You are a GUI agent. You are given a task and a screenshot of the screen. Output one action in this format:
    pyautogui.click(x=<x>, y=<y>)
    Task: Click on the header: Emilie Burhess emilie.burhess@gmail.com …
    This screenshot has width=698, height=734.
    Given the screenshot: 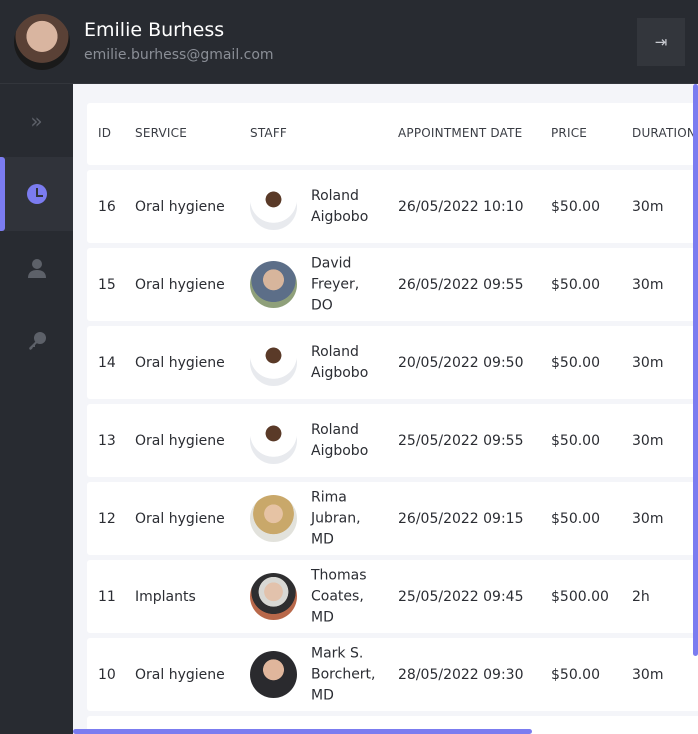 What is the action you would take?
    pyautogui.click(x=349, y=42)
    